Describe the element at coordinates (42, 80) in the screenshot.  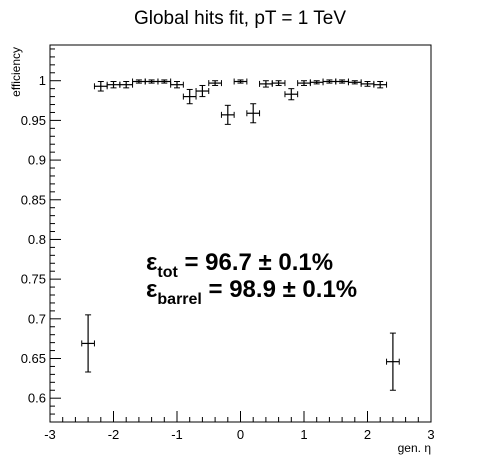
I see `y-tick-label: 1` at that location.